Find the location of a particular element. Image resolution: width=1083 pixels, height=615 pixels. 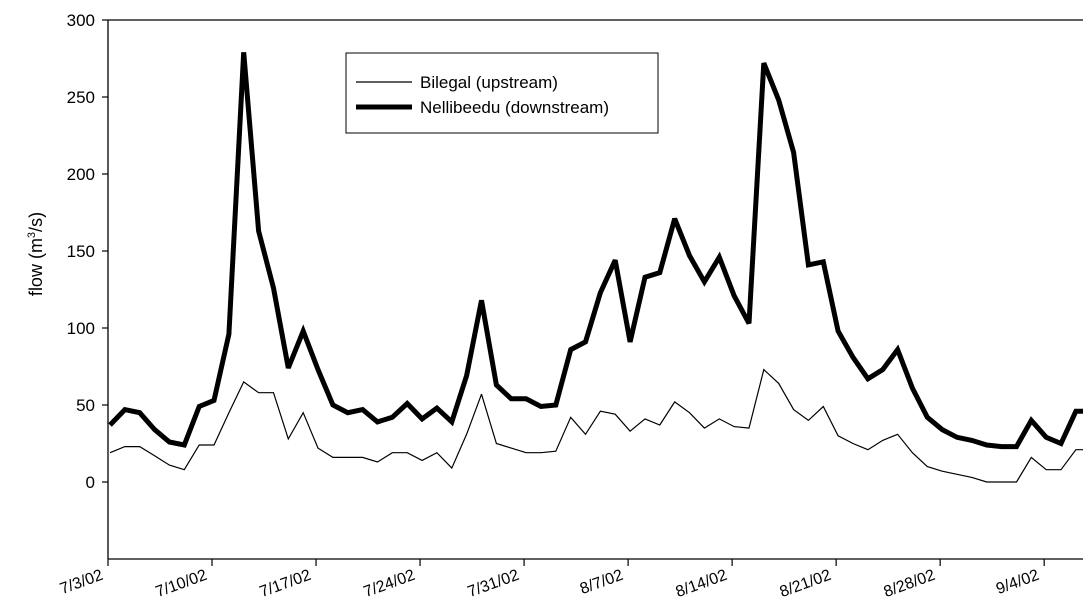

y-tick-label: 0 is located at coordinates (90, 482).